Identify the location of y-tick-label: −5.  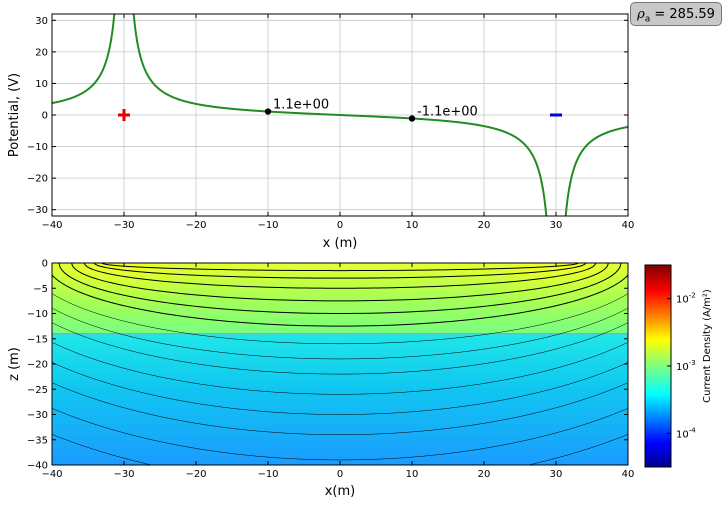
(40, 289).